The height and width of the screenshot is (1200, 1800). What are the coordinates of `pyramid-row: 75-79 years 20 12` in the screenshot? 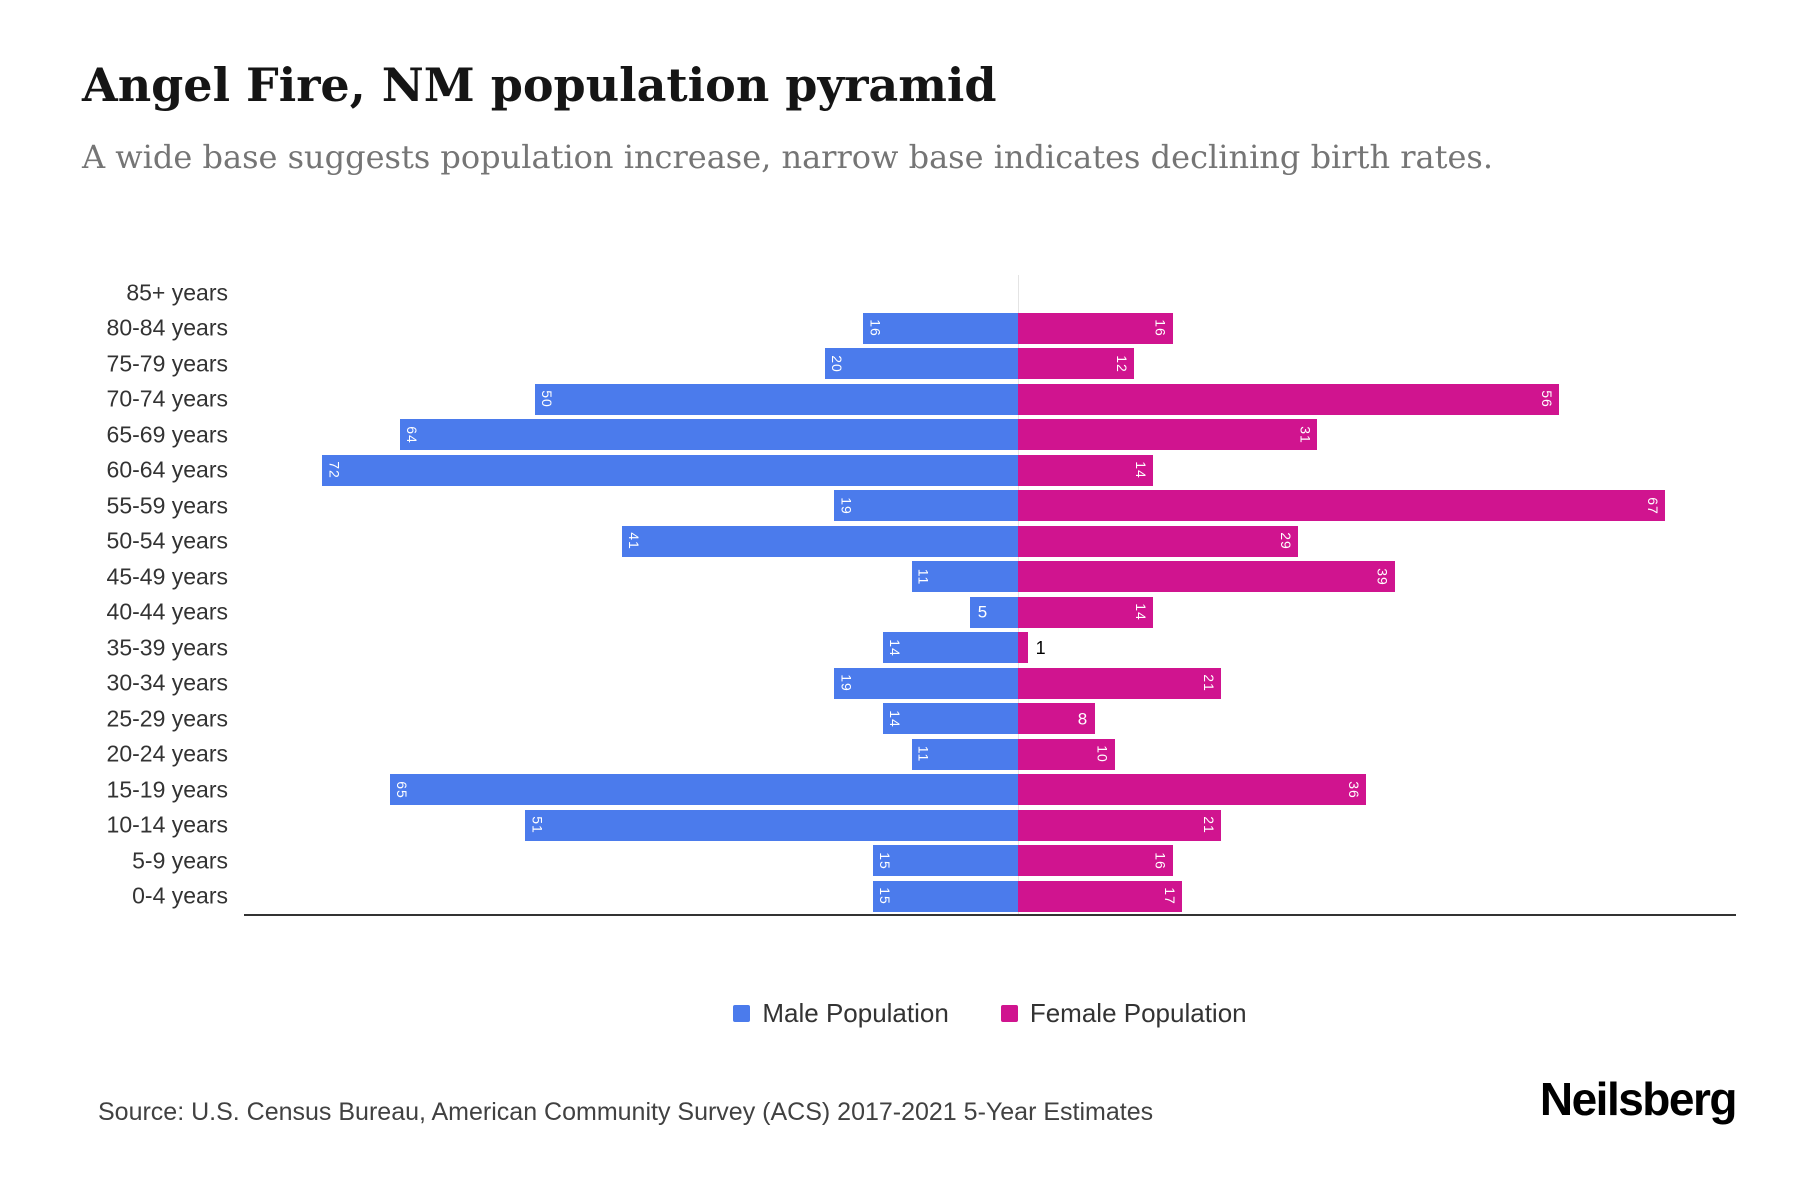 It's located at (900, 364).